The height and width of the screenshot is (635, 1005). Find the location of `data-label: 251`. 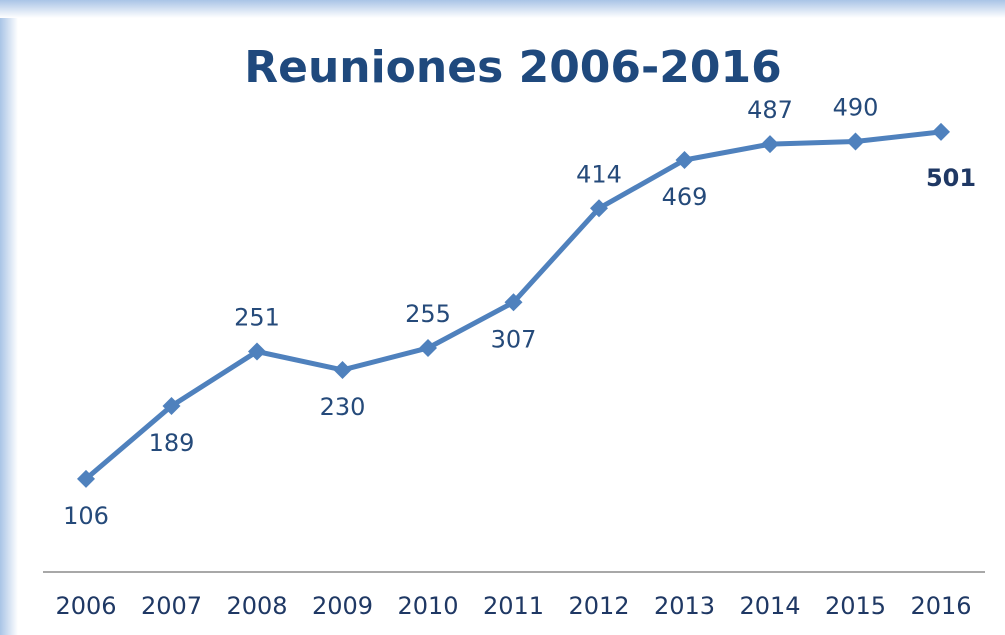

data-label: 251 is located at coordinates (257, 317).